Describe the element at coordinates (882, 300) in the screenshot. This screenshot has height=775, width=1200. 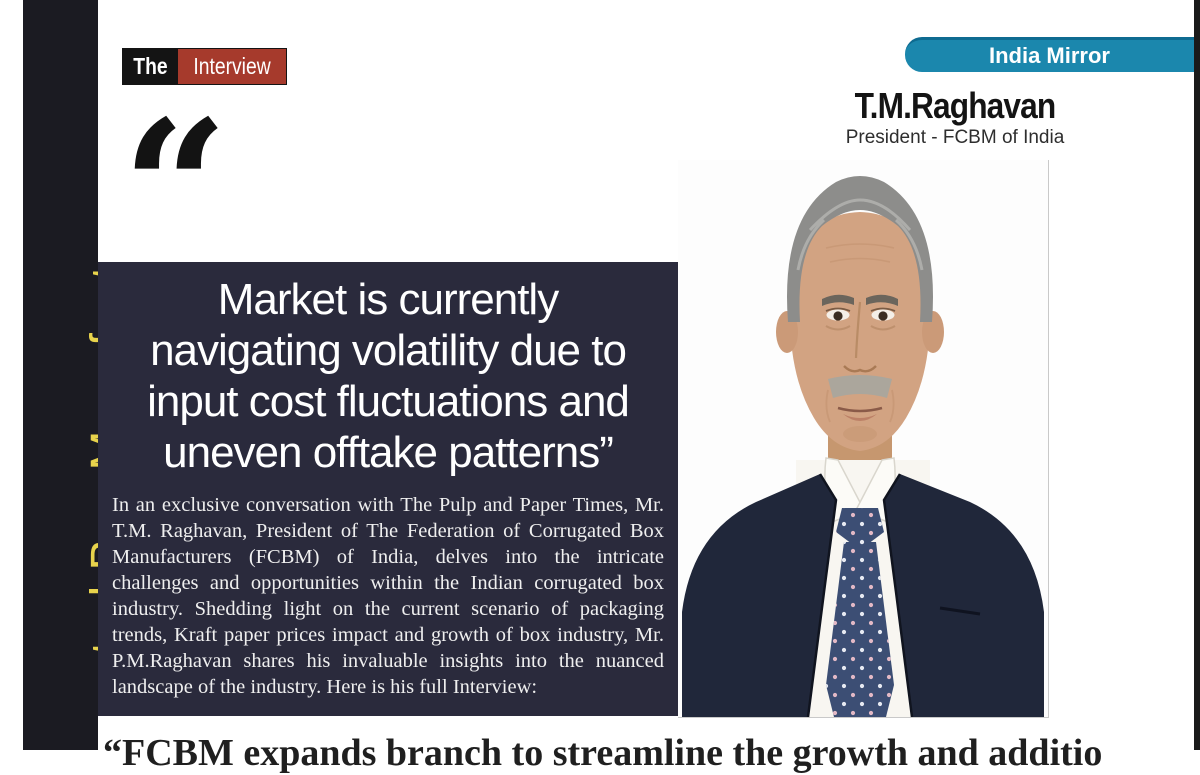
I see `eyebrow-right` at that location.